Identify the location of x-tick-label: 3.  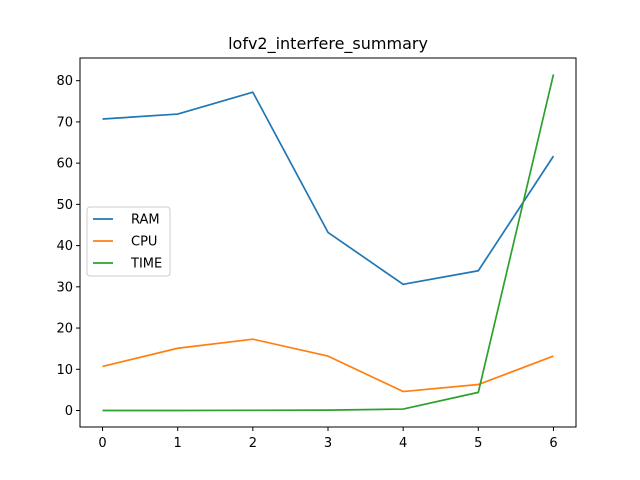
(328, 443).